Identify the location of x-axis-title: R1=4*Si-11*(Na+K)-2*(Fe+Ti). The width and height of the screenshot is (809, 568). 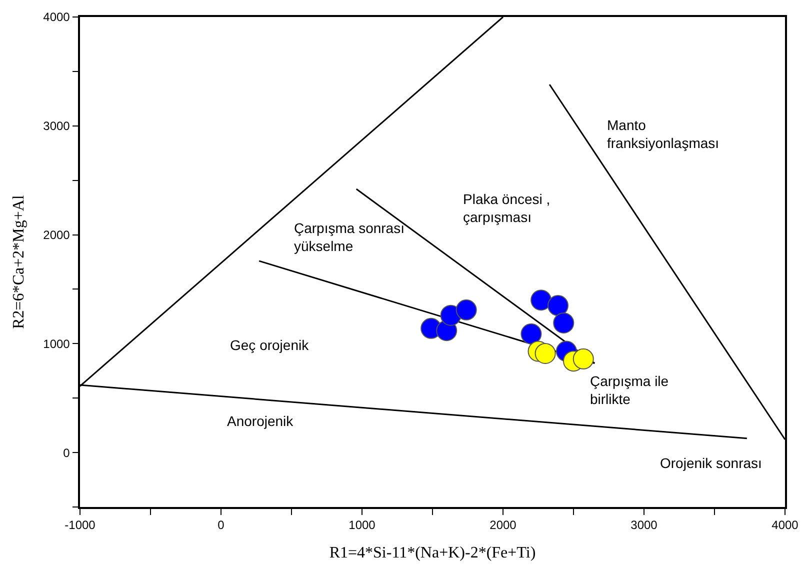
(432, 553).